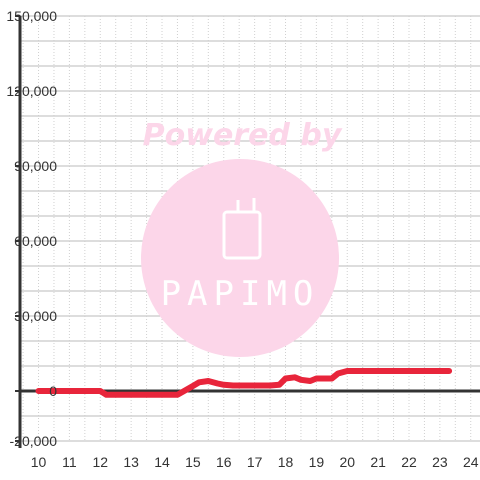  What do you see at coordinates (31, 228) in the screenshot?
I see `y-tick-labels: -20,000 0 30,000 60,000 90,000 120,000 150,000` at bounding box center [31, 228].